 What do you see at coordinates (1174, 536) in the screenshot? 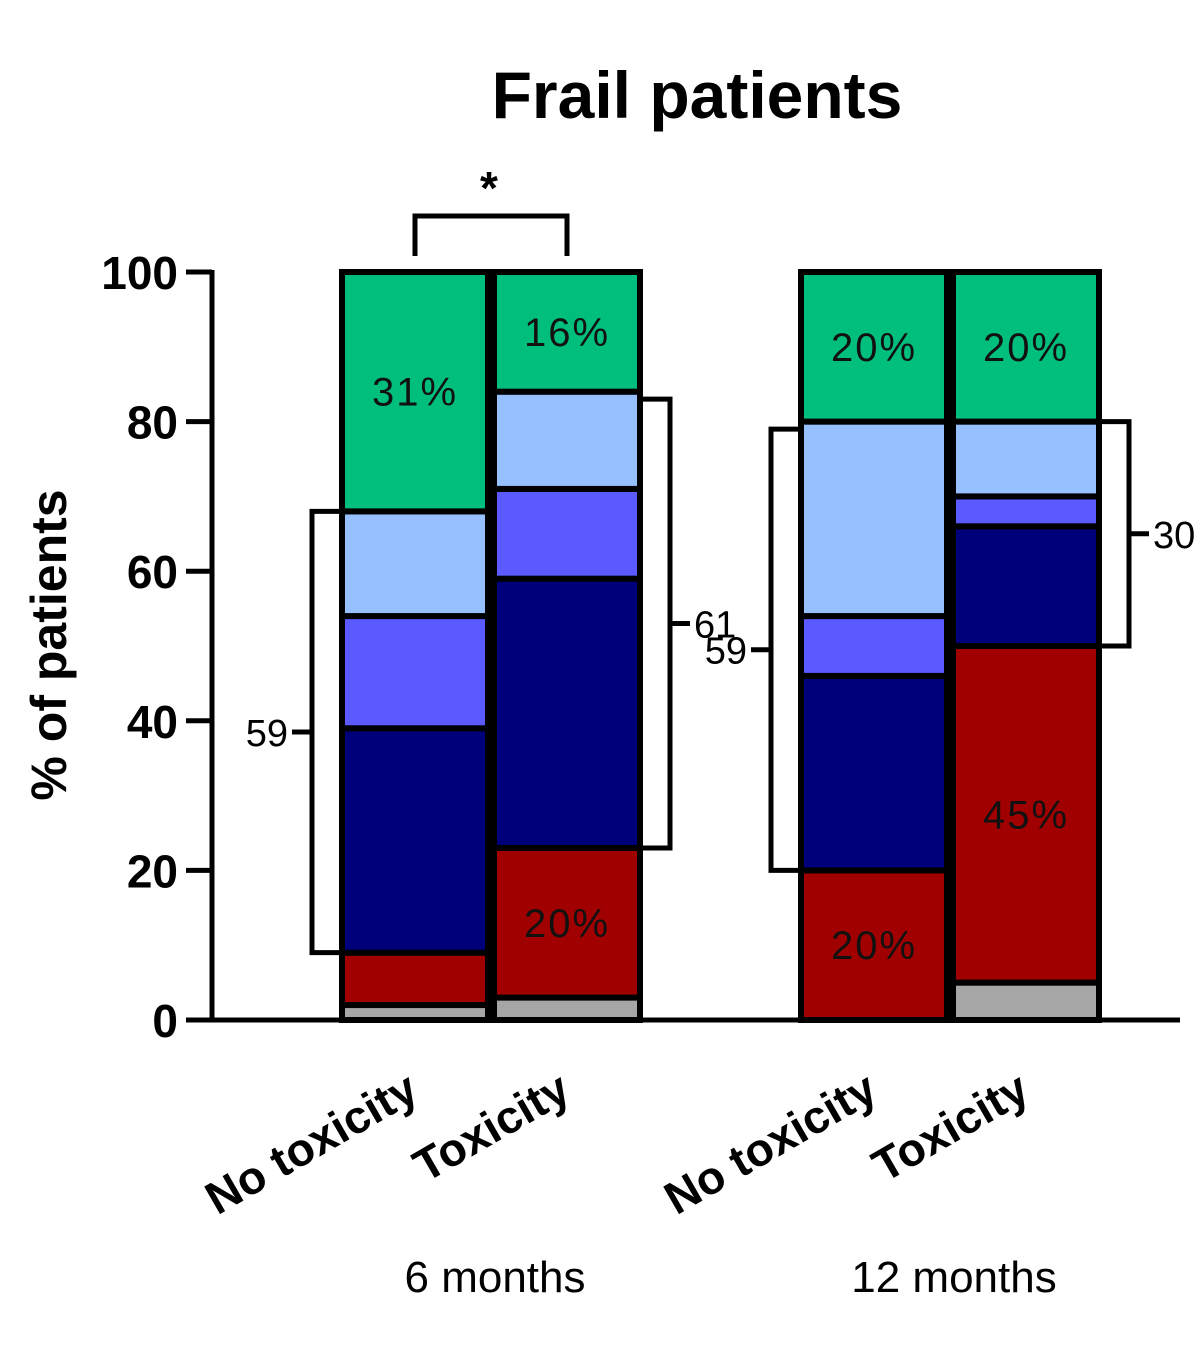
I see `bracket-label: 30` at bounding box center [1174, 536].